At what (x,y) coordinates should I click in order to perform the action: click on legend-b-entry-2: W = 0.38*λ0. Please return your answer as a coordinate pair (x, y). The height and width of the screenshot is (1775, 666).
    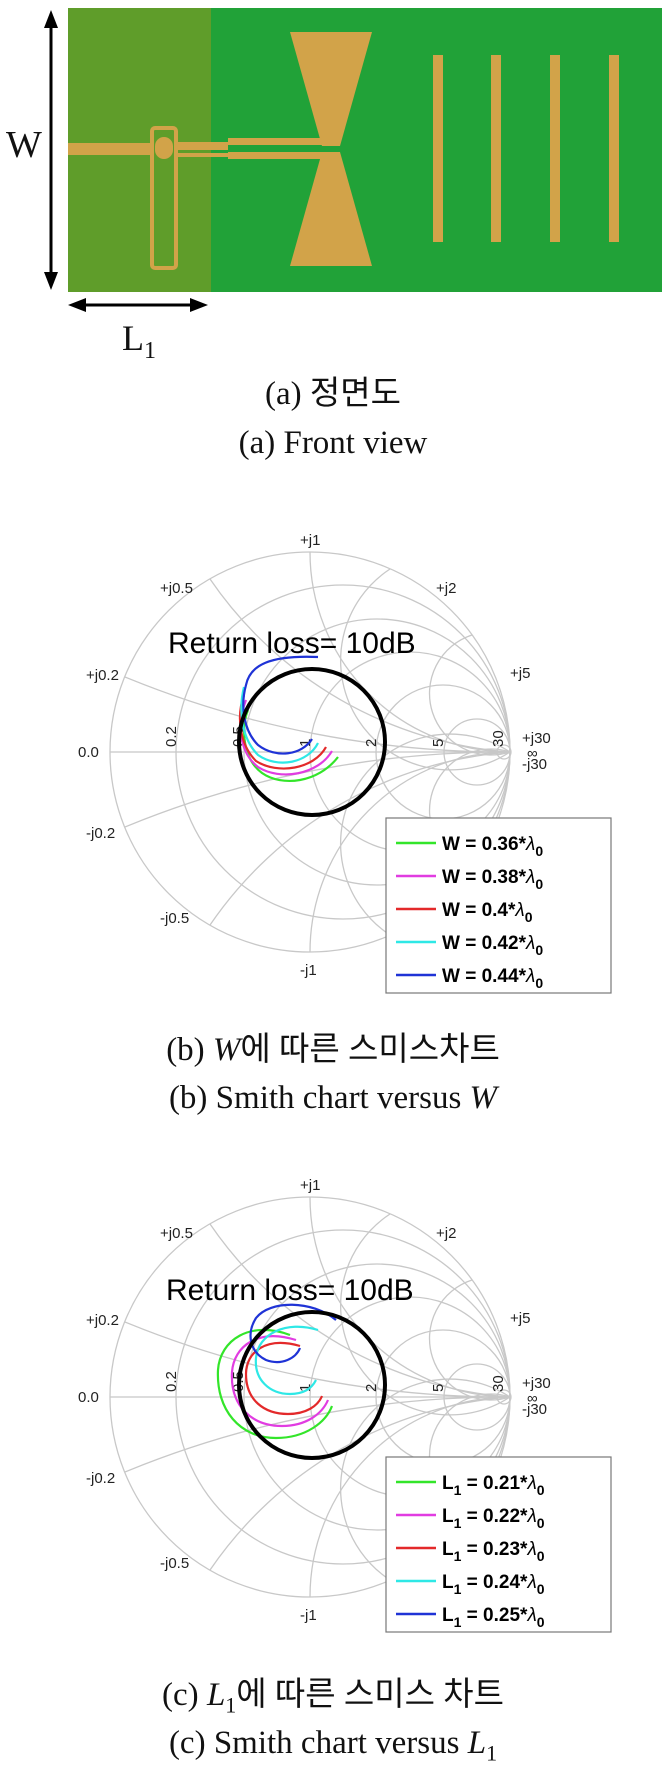
    Looking at the image, I should click on (492, 879).